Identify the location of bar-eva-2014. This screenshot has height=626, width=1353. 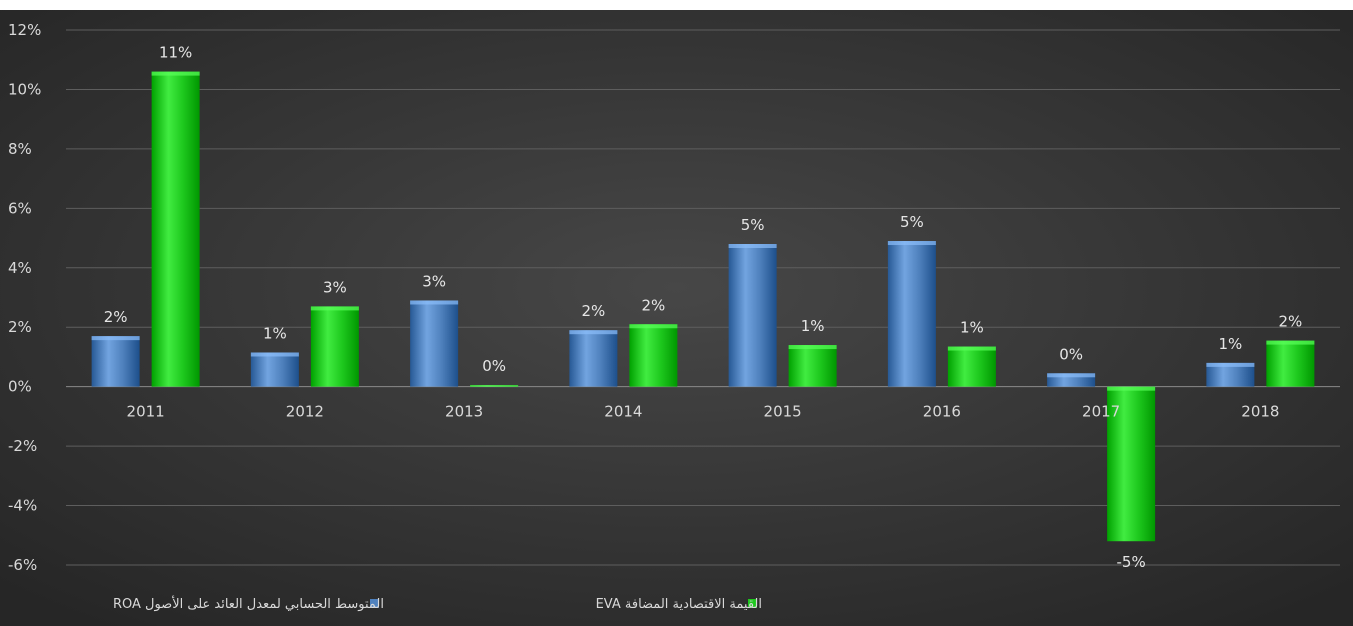
(653, 355).